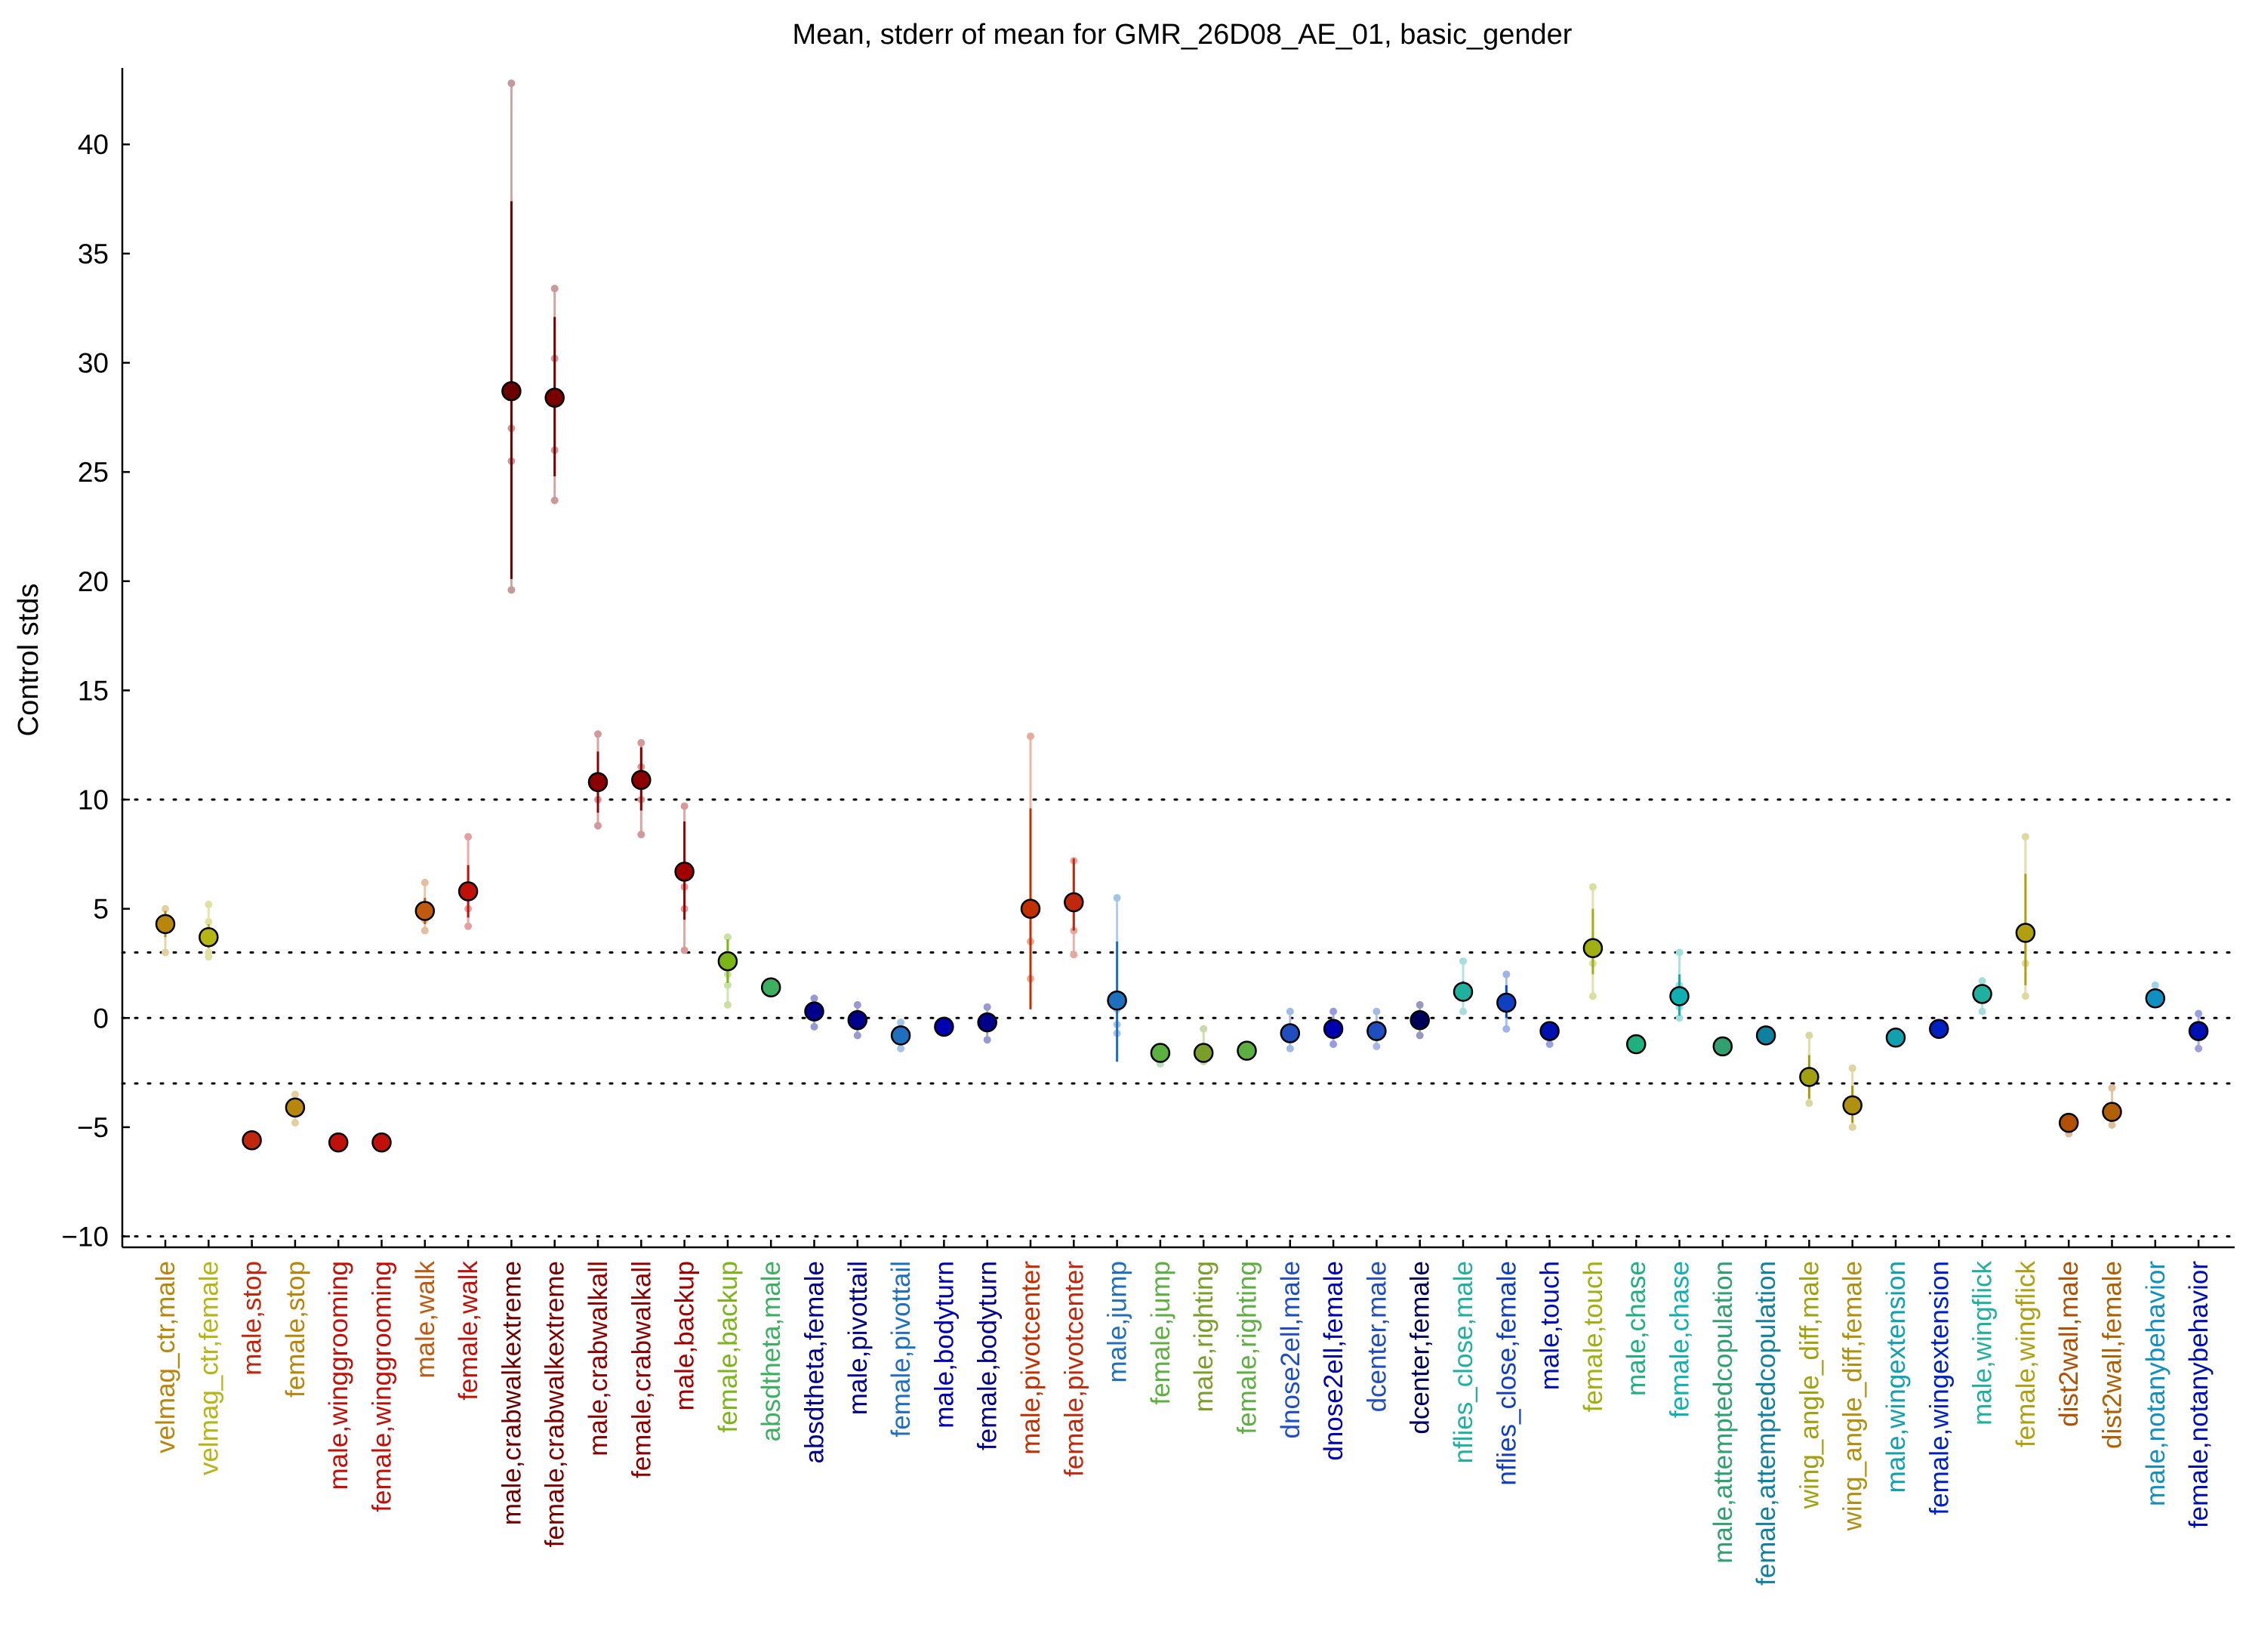 Image resolution: width=2246 pixels, height=1652 pixels. What do you see at coordinates (426, 1320) in the screenshot?
I see `x-tick-label: male,walk` at bounding box center [426, 1320].